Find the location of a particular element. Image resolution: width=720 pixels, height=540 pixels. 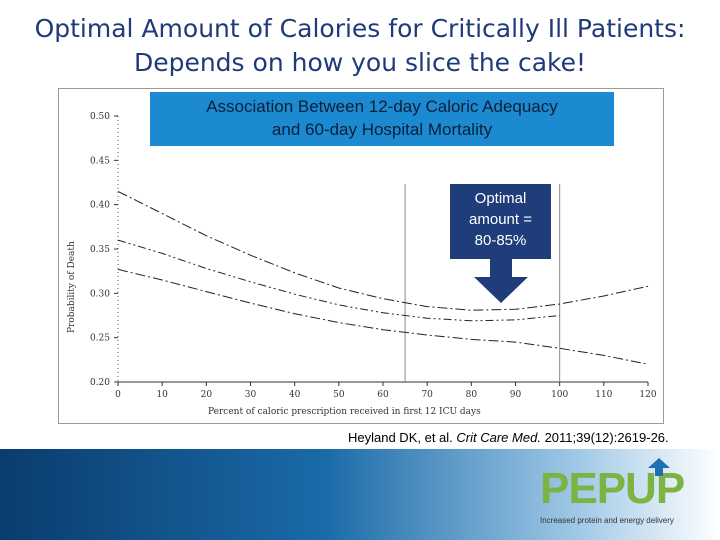

title-line-2: Depends on how you slice the cake! is located at coordinates (360, 62).